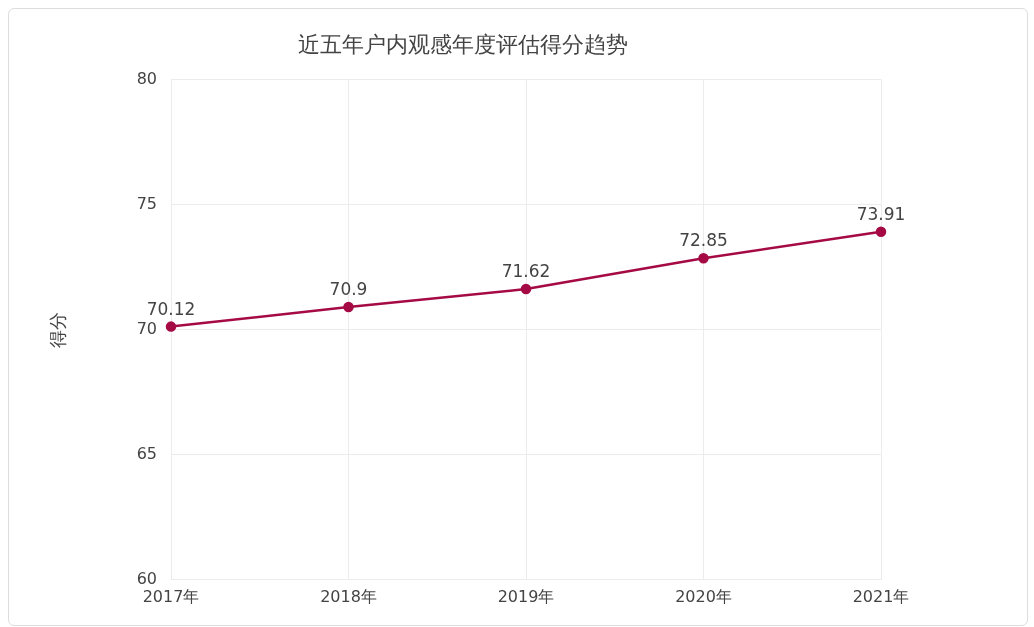 Image resolution: width=1034 pixels, height=627 pixels. Describe the element at coordinates (146, 453) in the screenshot. I see `y-tick-label: 65` at that location.